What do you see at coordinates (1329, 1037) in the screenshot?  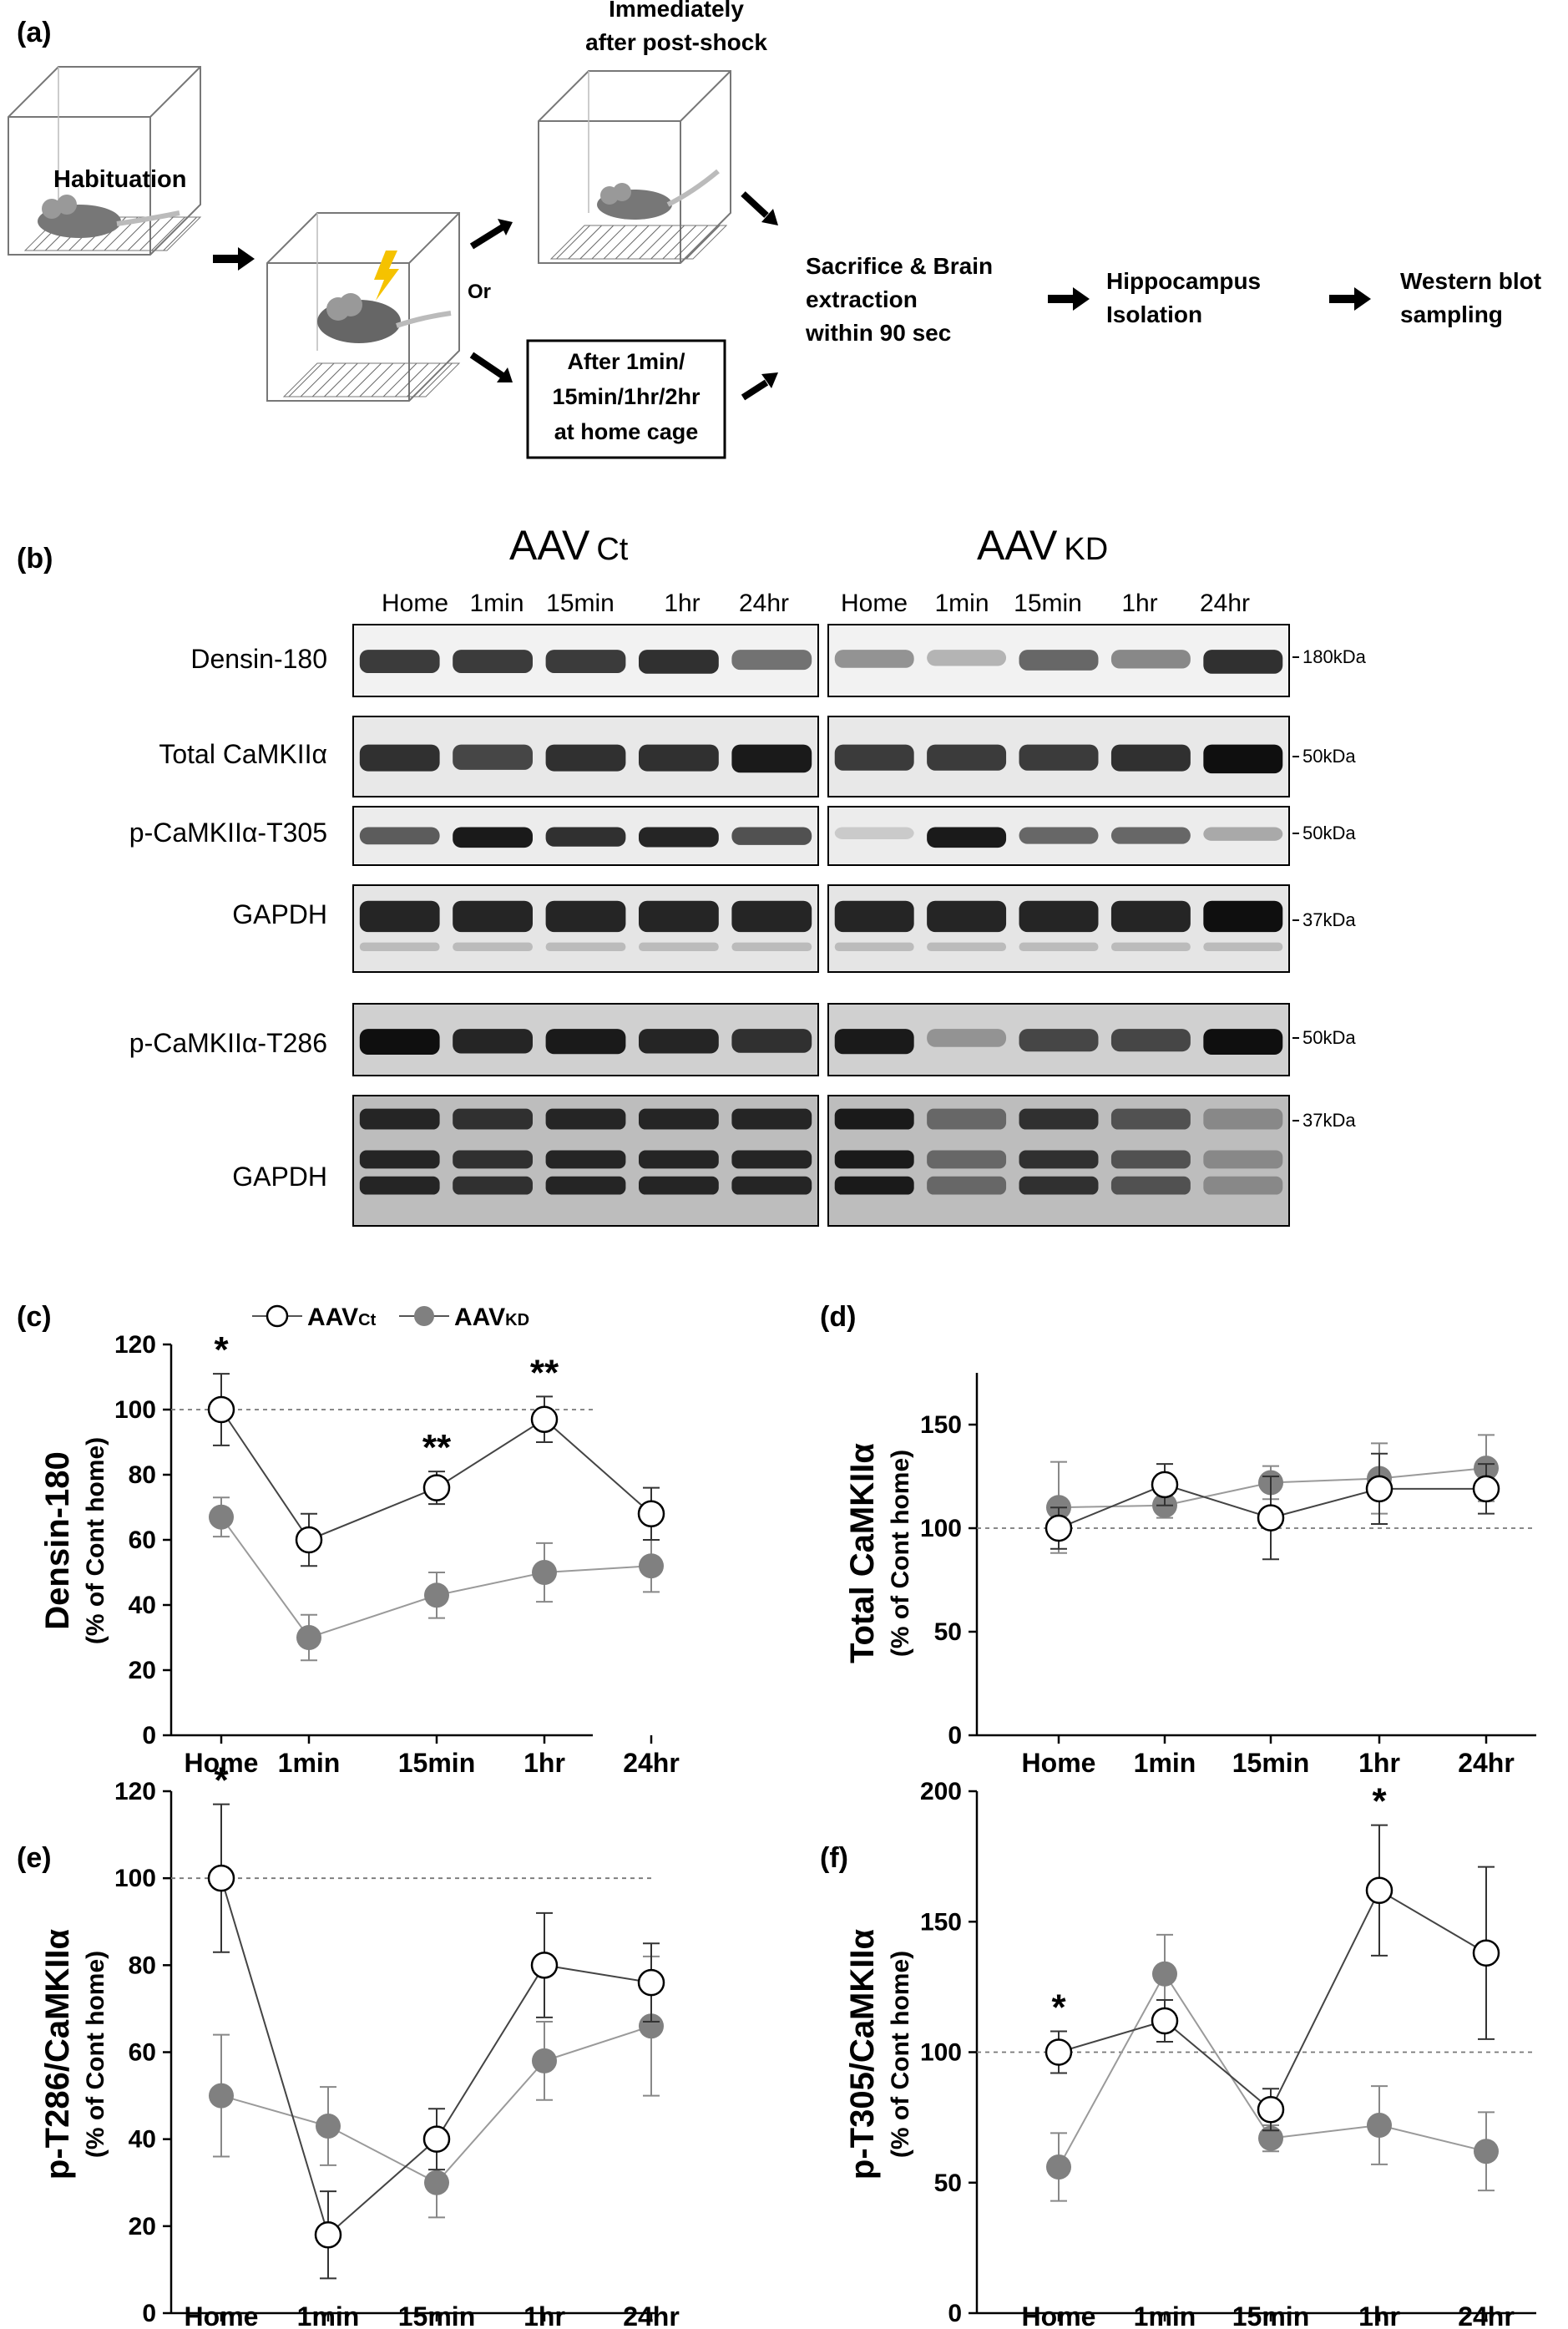 I see `marker-label: 50kDa` at bounding box center [1329, 1037].